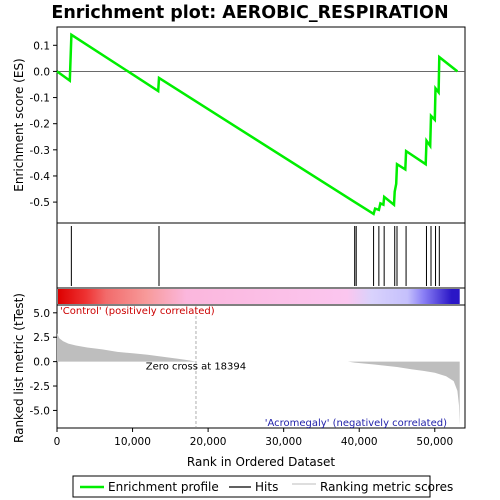  What do you see at coordinates (40, 99) in the screenshot?
I see `es-y-tick-label: -0.1` at bounding box center [40, 99].